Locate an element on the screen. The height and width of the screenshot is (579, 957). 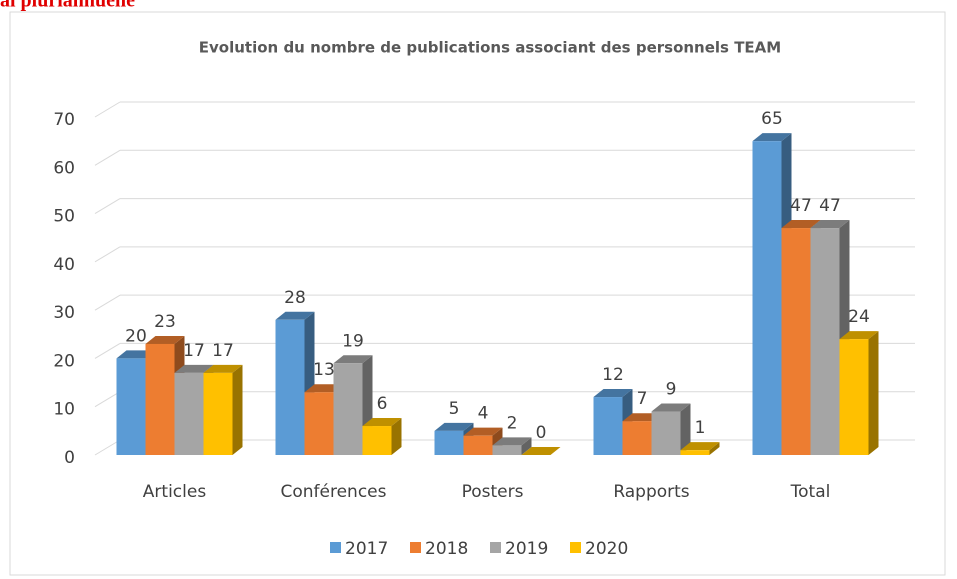
data-label: 9 is located at coordinates (671, 390).